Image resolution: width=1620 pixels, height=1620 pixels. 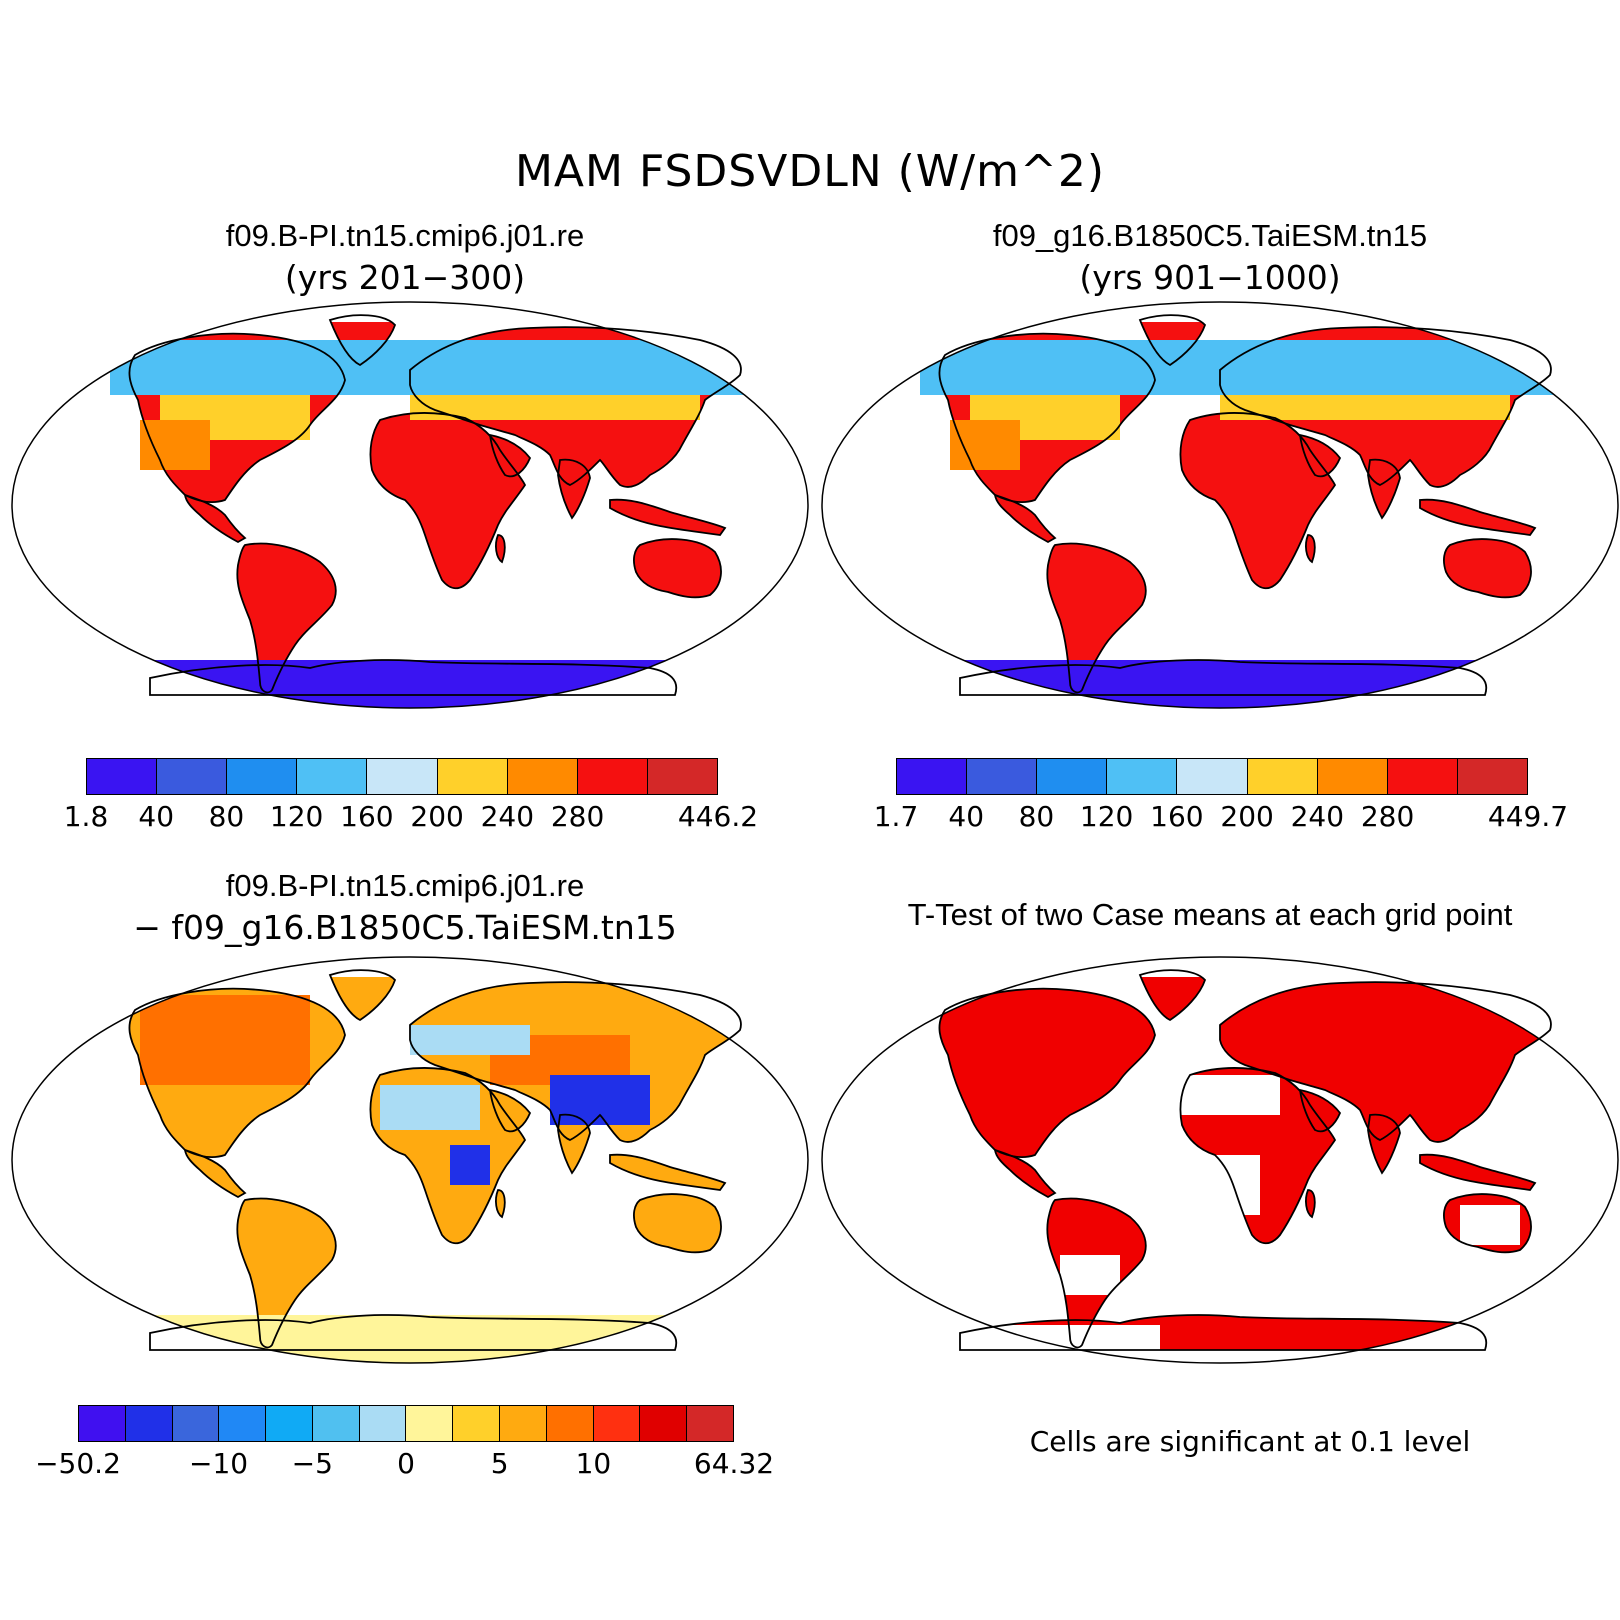 What do you see at coordinates (312, 1463) in the screenshot?
I see `colorbar-tick-label: −5` at bounding box center [312, 1463].